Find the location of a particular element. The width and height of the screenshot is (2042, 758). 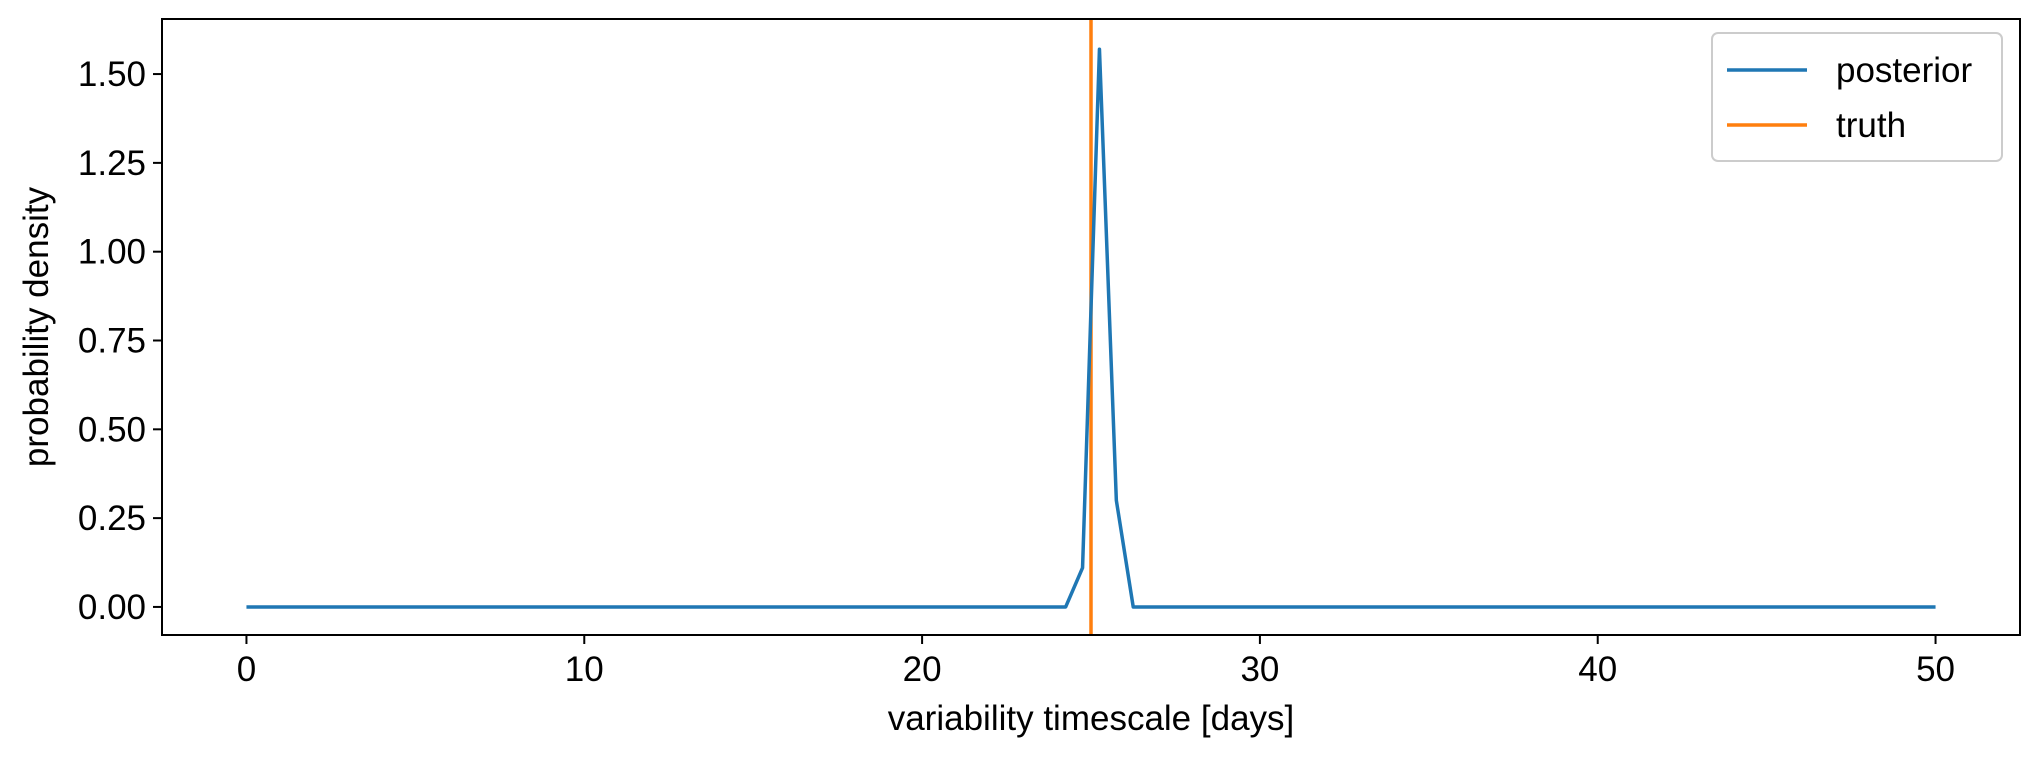

x-tick-label: 0 is located at coordinates (246, 669).